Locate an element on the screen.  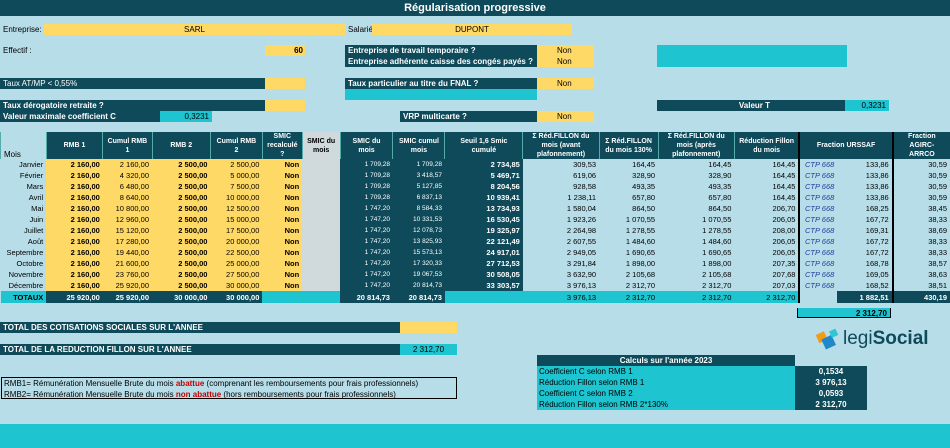
cell-cumul-rmb1: 19 440,00 is located at coordinates (127, 252).